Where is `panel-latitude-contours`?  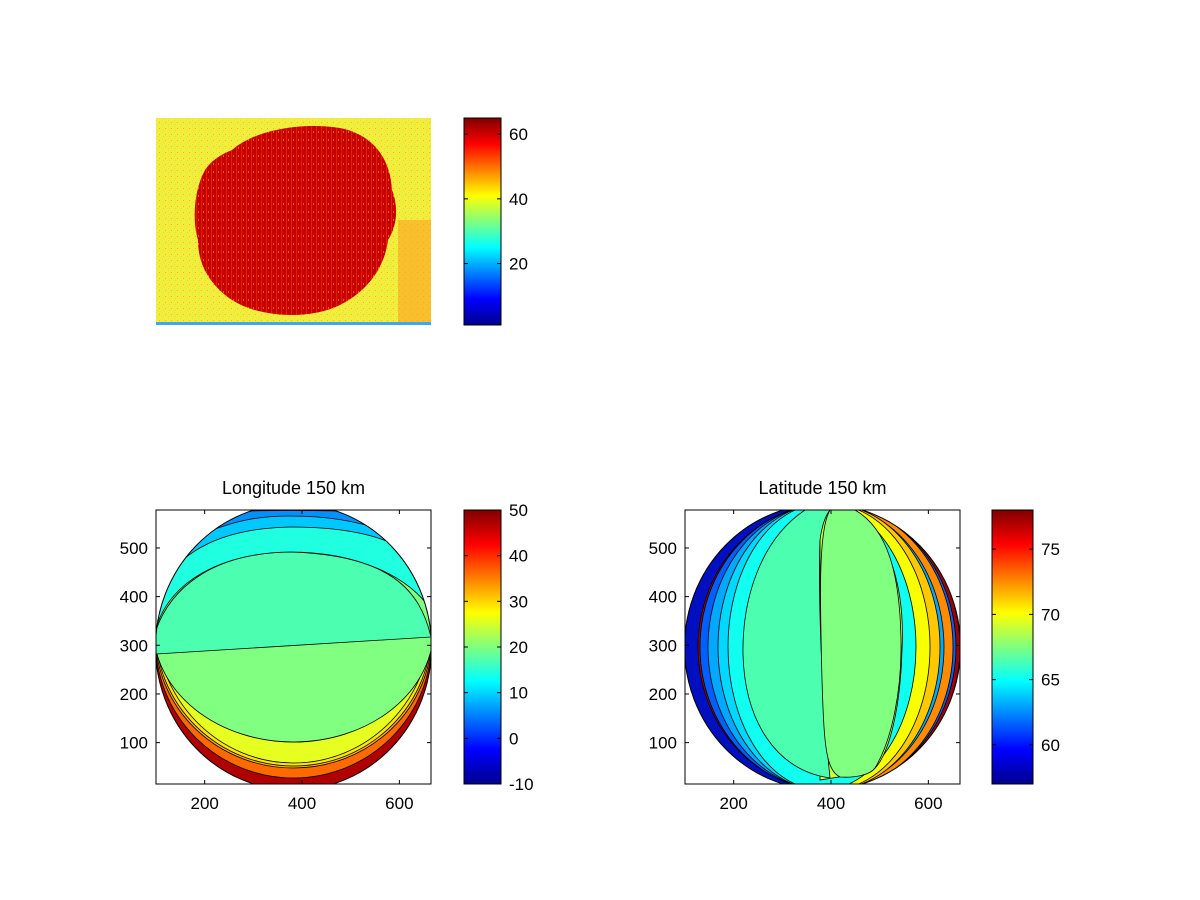 panel-latitude-contours is located at coordinates (822, 647).